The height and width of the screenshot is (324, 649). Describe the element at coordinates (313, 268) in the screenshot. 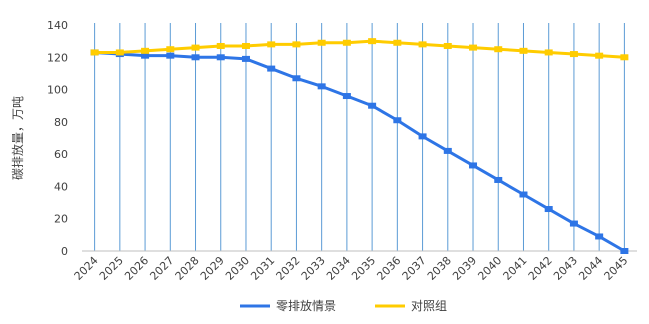

I see `x-tick-label-2033: 2033` at that location.